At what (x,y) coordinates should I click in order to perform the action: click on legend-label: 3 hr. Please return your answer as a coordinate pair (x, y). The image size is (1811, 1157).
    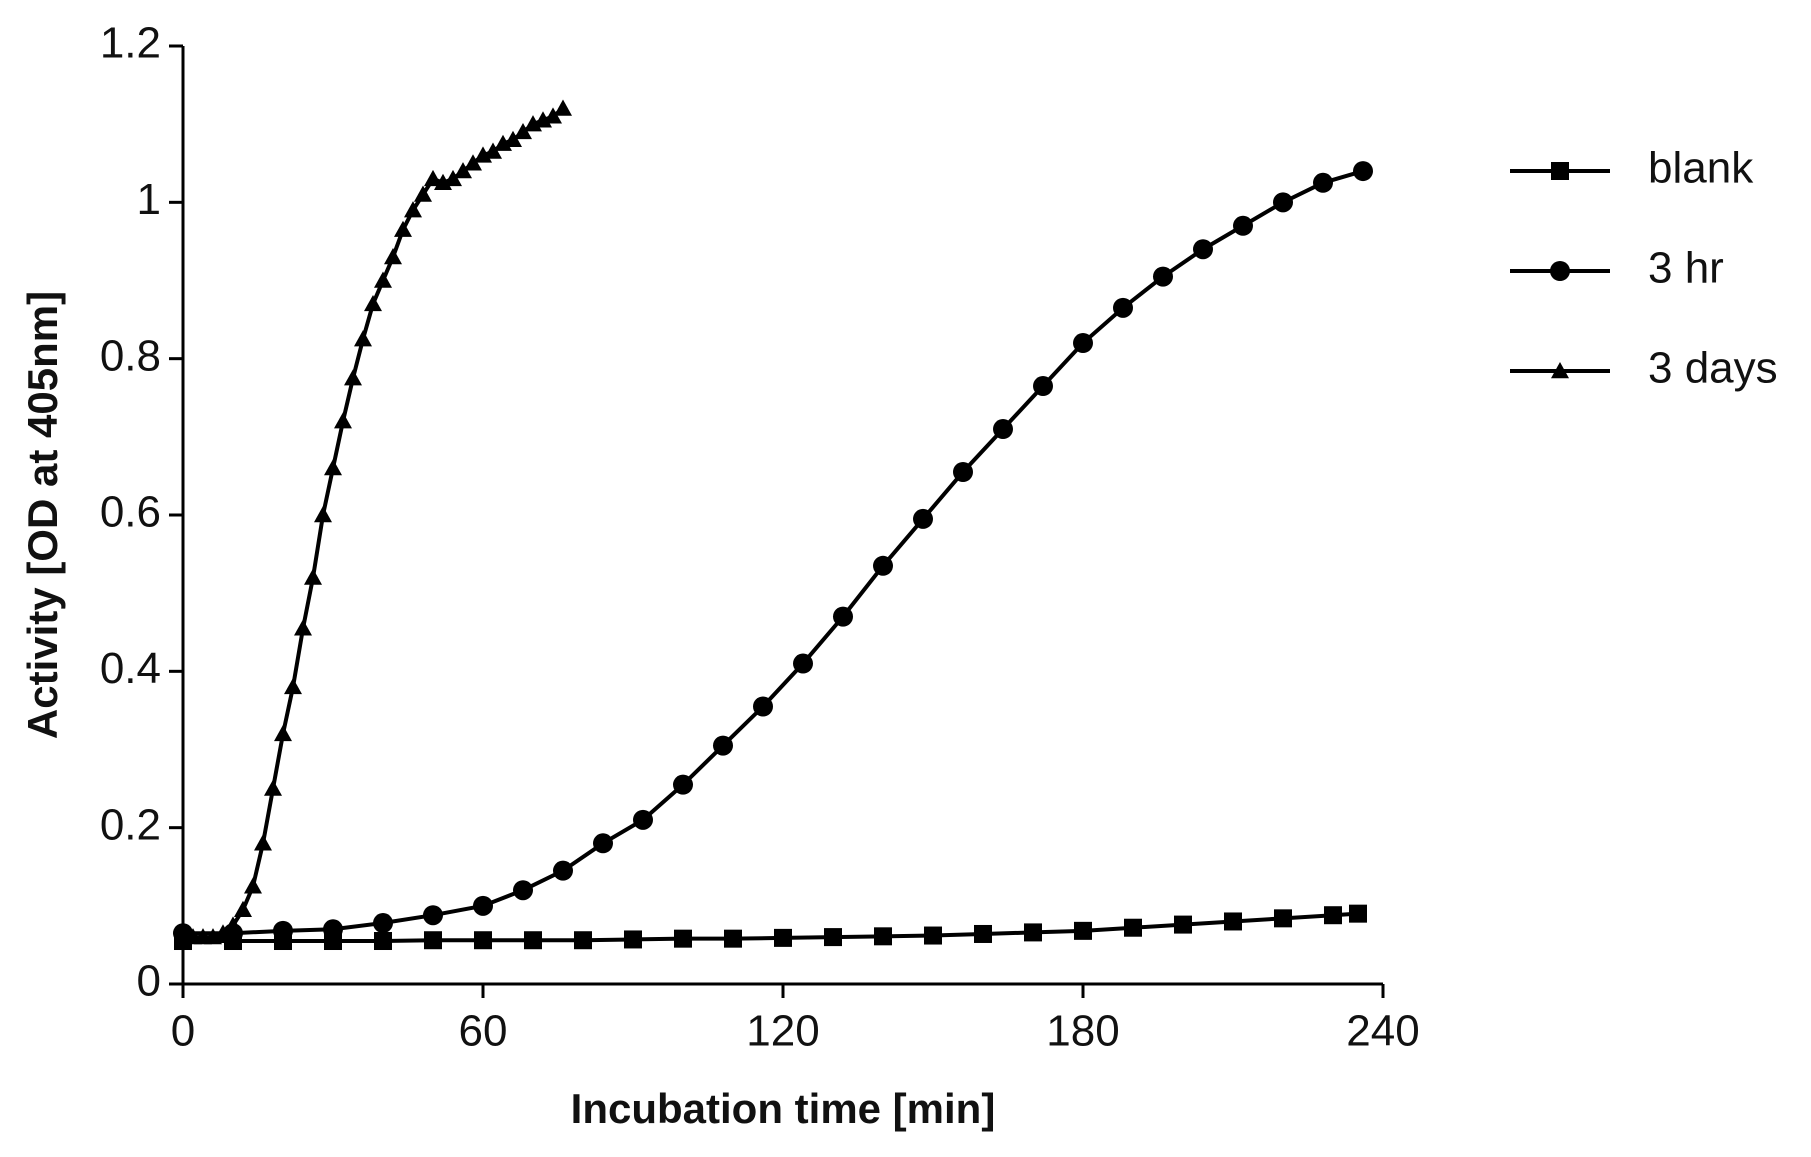
    Looking at the image, I should click on (1686, 268).